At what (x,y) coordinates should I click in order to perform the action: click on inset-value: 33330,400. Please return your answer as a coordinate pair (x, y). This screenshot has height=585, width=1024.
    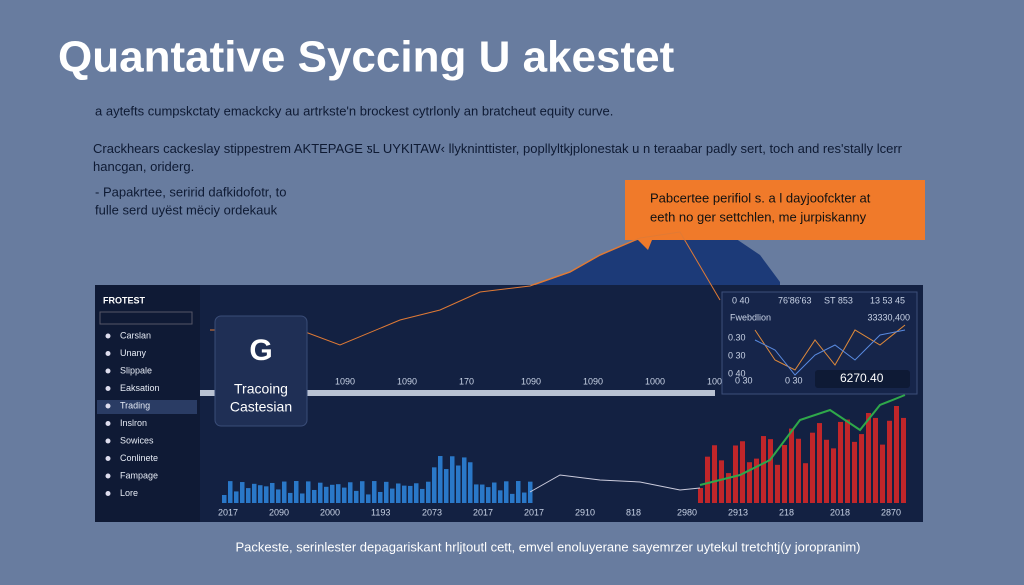
    Looking at the image, I should click on (888, 317).